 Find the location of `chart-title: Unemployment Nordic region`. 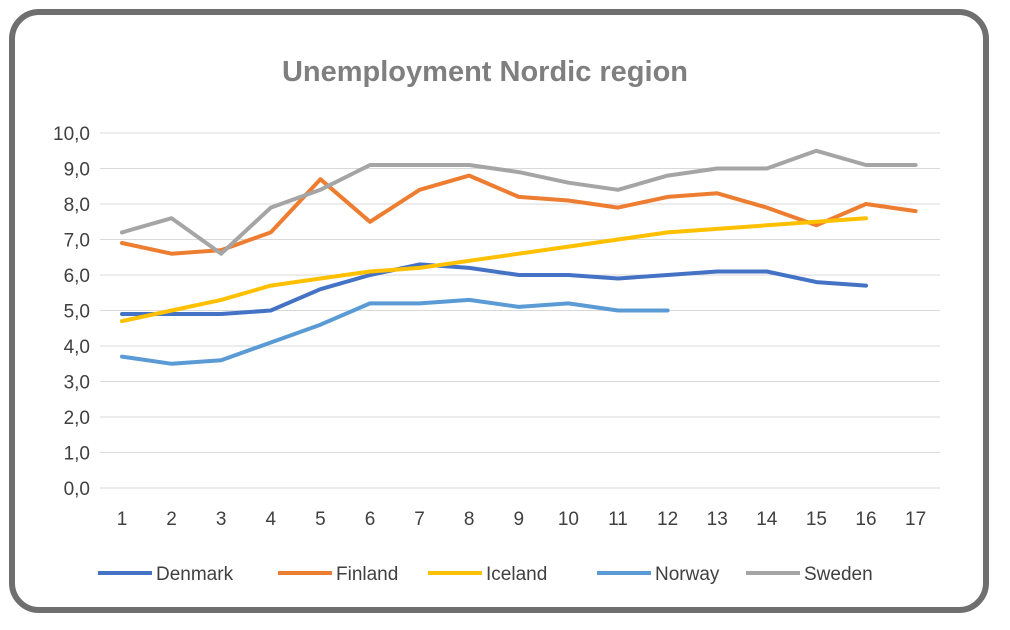

chart-title: Unemployment Nordic region is located at coordinates (485, 72).